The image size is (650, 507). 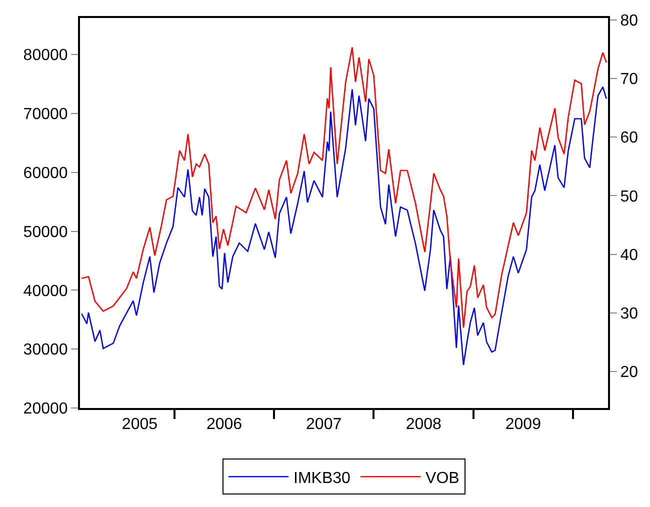 What do you see at coordinates (45, 409) in the screenshot?
I see `y-tick-label: 20000` at bounding box center [45, 409].